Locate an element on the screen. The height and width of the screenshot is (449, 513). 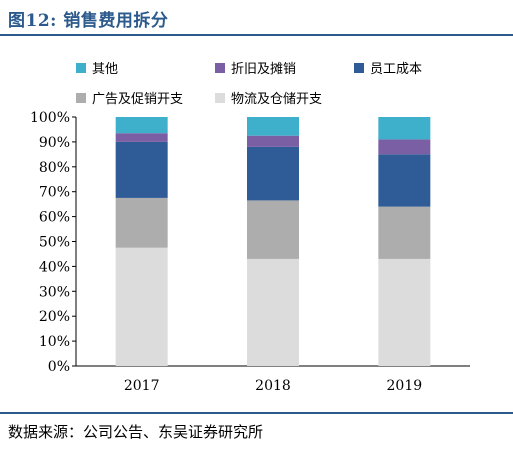
y-tick-label: 70% is located at coordinates (54, 193).